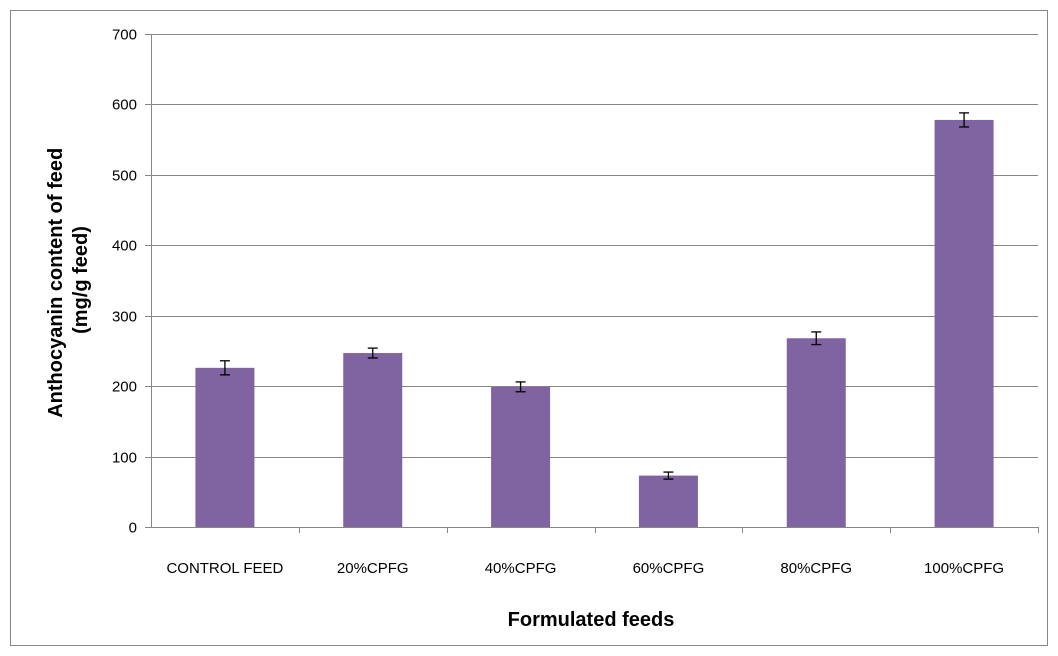 This screenshot has height=656, width=1058. What do you see at coordinates (124, 176) in the screenshot?
I see `y-tick-label: 500` at bounding box center [124, 176].